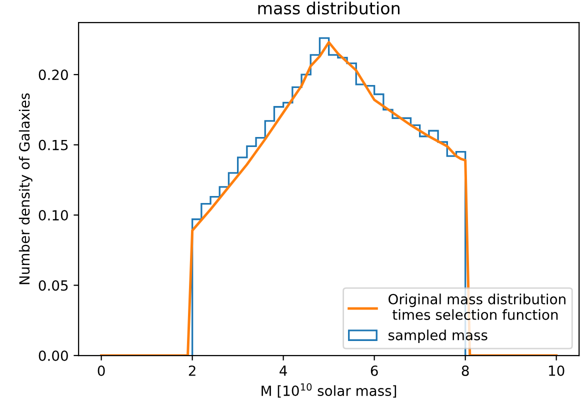 The image size is (582, 411). Describe the element at coordinates (329, 8) in the screenshot. I see `chart-title: mass distribution` at that location.